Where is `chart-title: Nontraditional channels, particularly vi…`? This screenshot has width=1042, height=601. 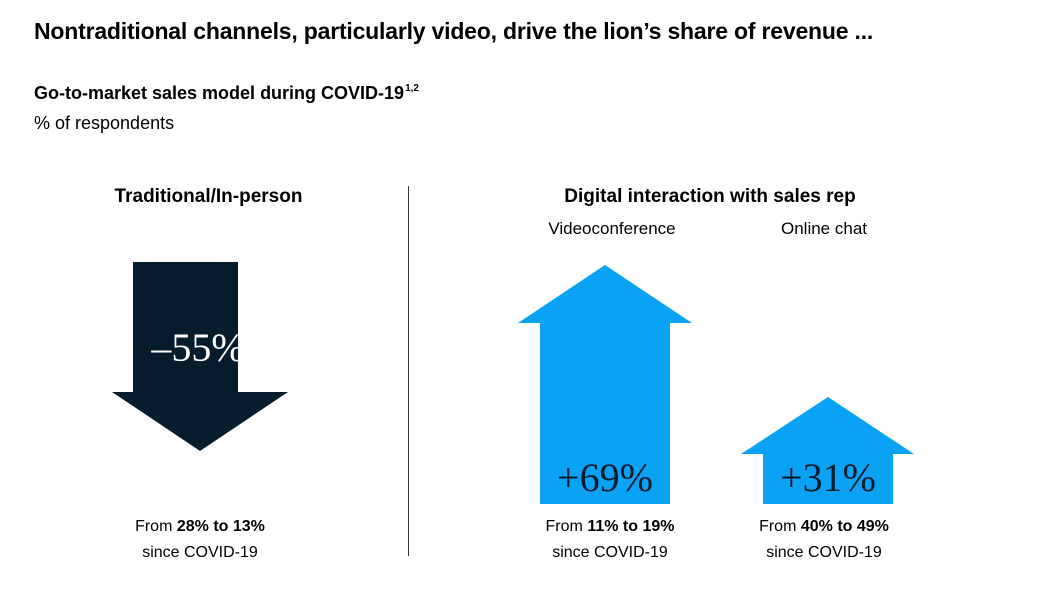 chart-title: Nontraditional channels, particularly vi… is located at coordinates (454, 31).